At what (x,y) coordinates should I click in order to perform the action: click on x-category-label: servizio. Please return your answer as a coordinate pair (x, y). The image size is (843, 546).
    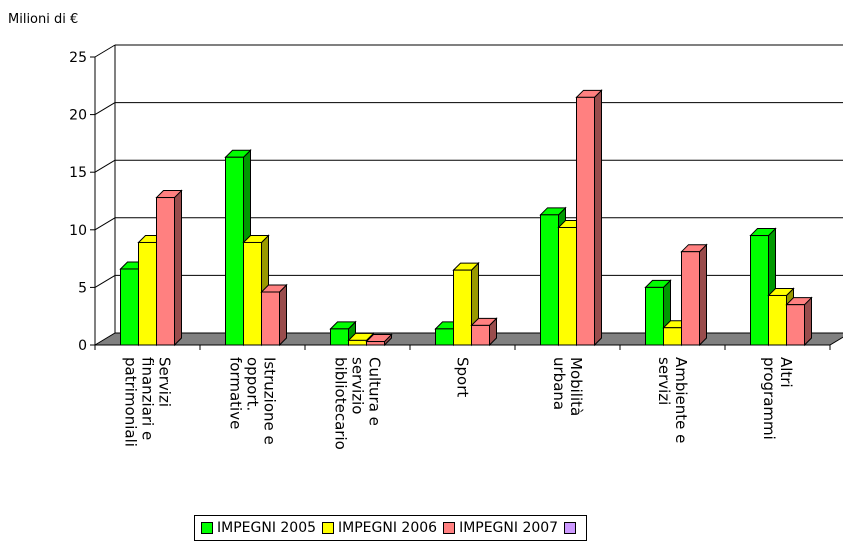
    Looking at the image, I should click on (358, 385).